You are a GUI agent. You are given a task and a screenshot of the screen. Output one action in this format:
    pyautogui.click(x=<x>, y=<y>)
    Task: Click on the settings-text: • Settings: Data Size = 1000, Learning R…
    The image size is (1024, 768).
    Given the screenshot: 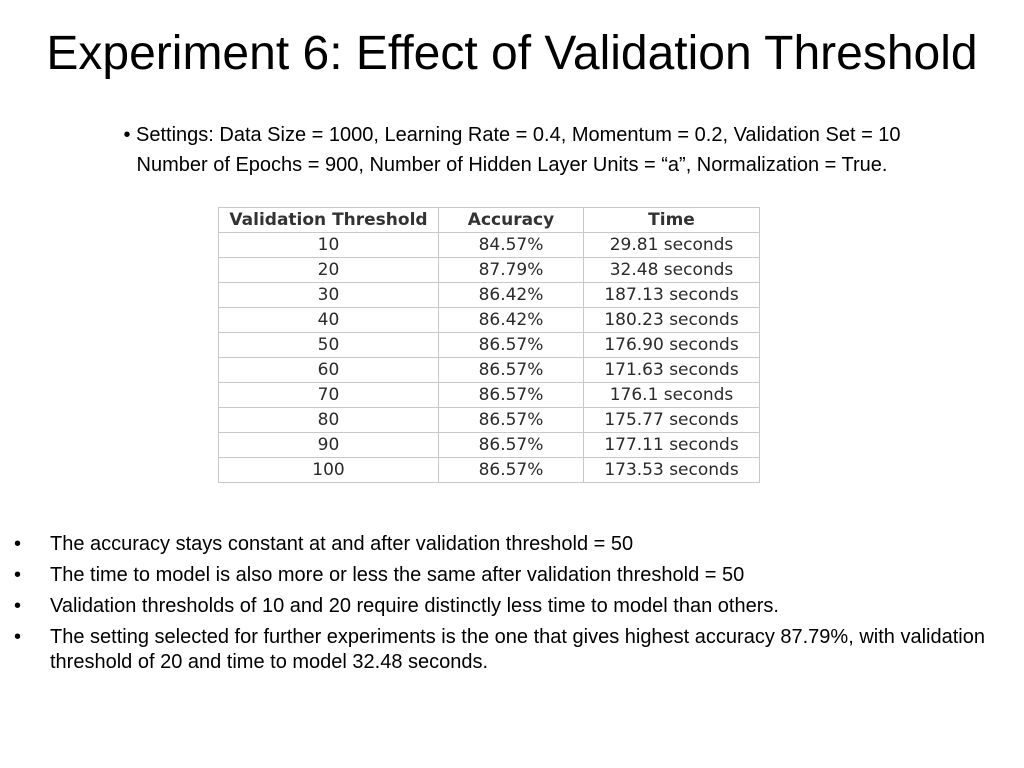 What is the action you would take?
    pyautogui.click(x=512, y=150)
    